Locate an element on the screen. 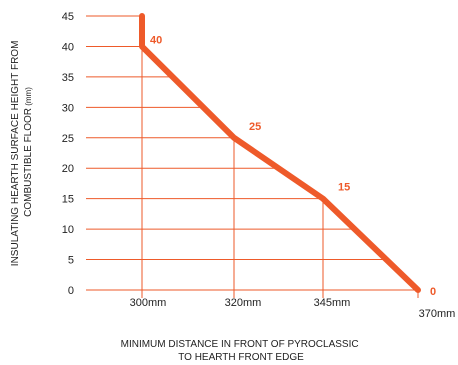 The width and height of the screenshot is (458, 365). y-tick-label-10: 10 is located at coordinates (68, 230).